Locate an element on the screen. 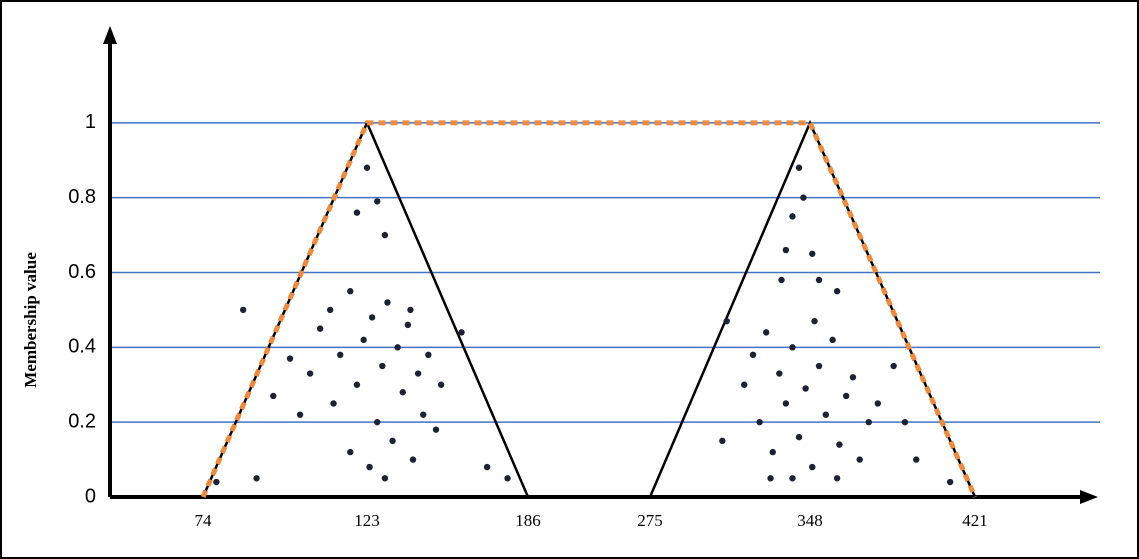 This screenshot has height=559, width=1139. y-tick-label: 0.8 is located at coordinates (82, 197).